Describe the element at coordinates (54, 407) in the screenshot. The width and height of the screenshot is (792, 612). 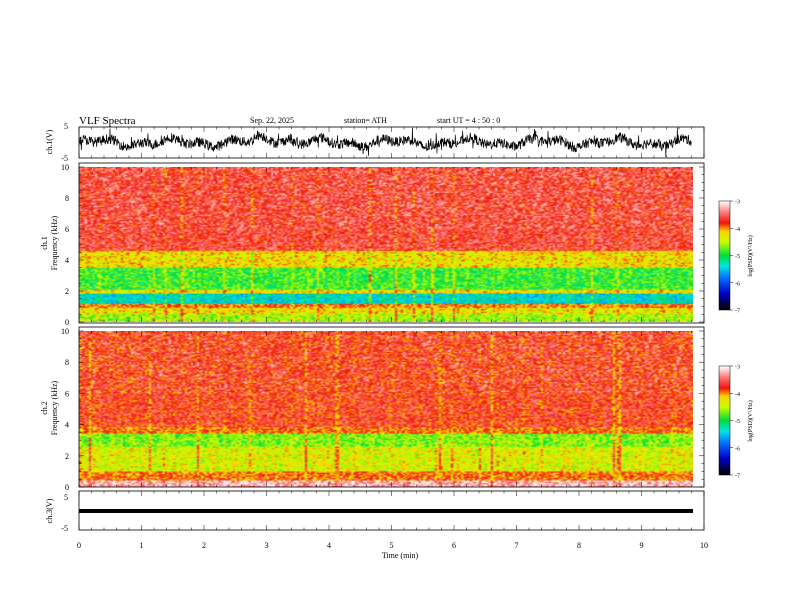
I see `ch2-spectrogram-ylabel-freq: Frequency (kHz)` at that location.